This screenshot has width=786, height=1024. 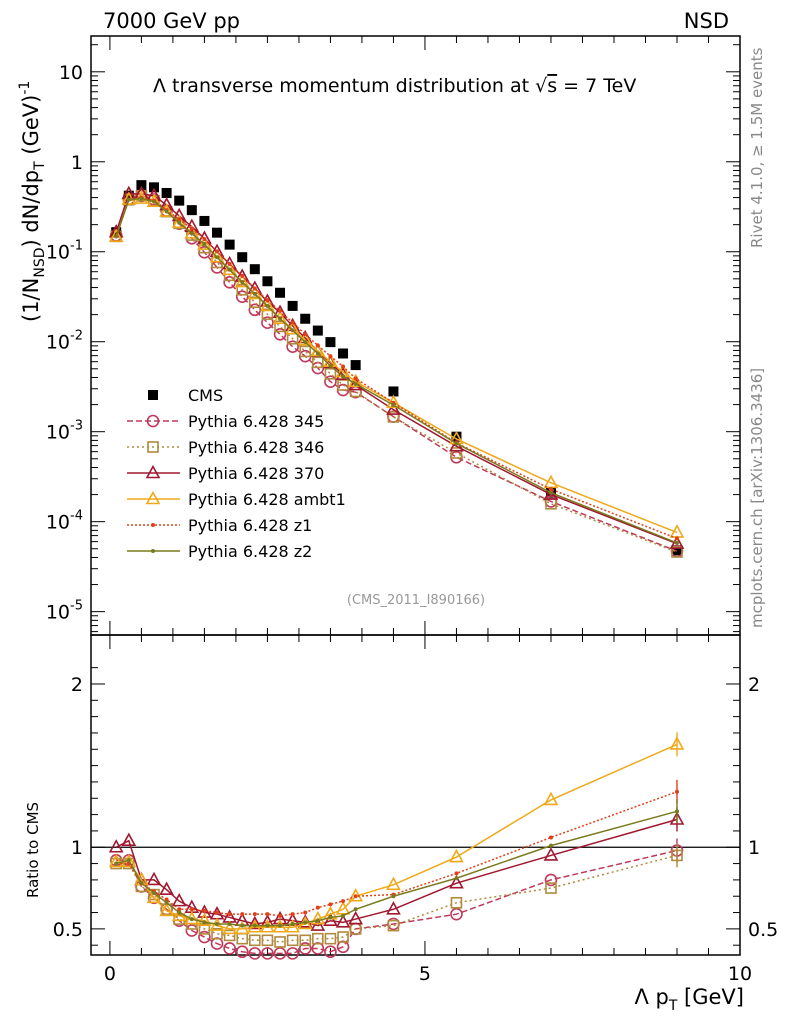 I want to click on legend-label: Pythia 6.428 ambt1, so click(x=267, y=499).